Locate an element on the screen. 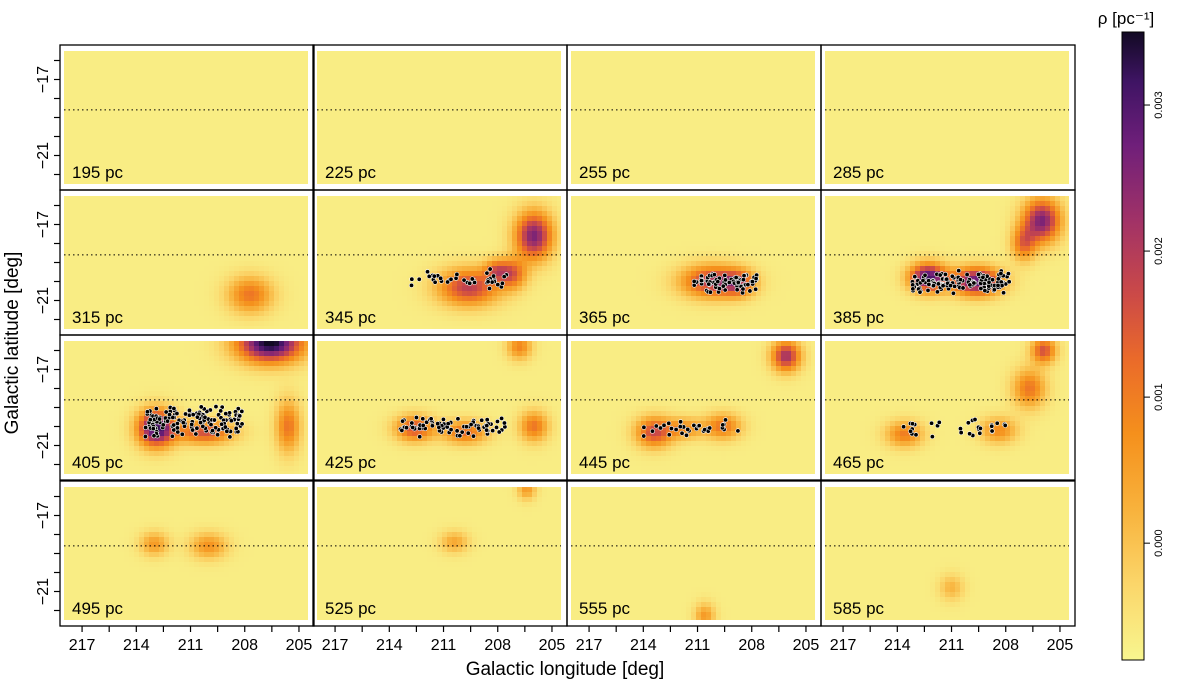 The width and height of the screenshot is (1200, 687). panel-8: 405 pc is located at coordinates (187, 407).